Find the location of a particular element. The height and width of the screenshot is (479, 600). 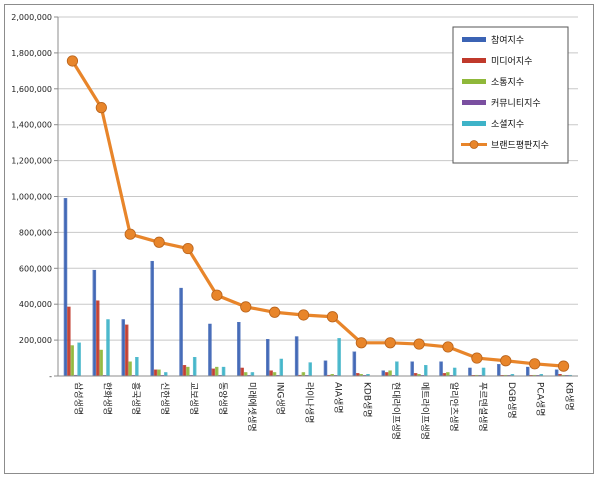

bar-참여지수-AIA생명 is located at coordinates (325, 368).